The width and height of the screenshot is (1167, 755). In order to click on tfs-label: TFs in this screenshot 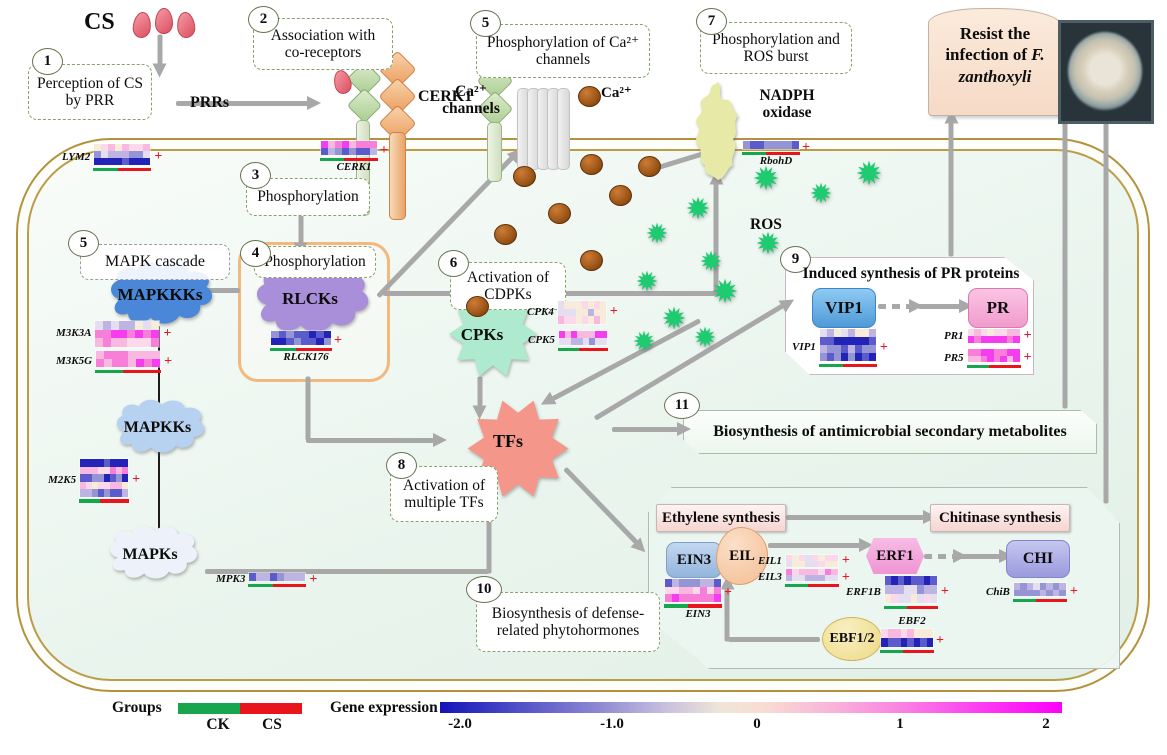, I will do `click(507, 441)`.